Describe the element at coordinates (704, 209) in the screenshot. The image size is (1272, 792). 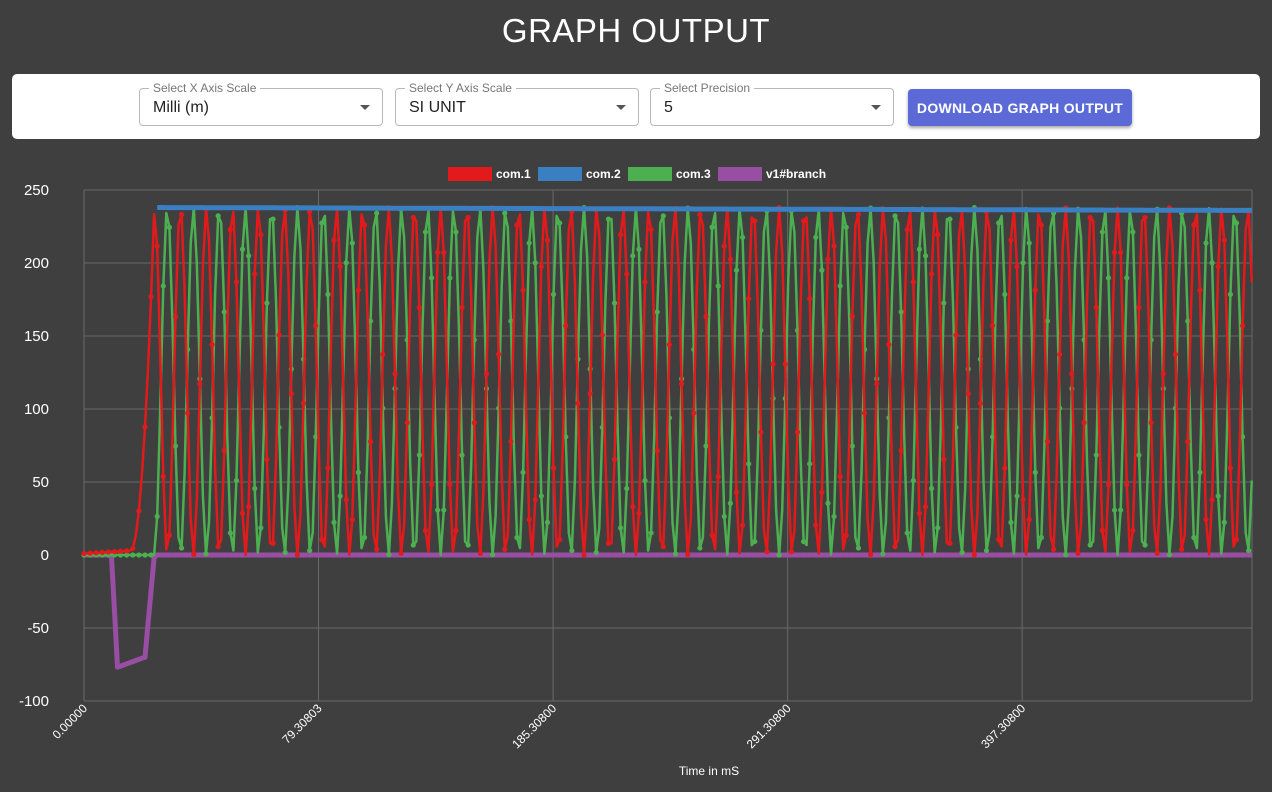
I see `com-2-series-line` at that location.